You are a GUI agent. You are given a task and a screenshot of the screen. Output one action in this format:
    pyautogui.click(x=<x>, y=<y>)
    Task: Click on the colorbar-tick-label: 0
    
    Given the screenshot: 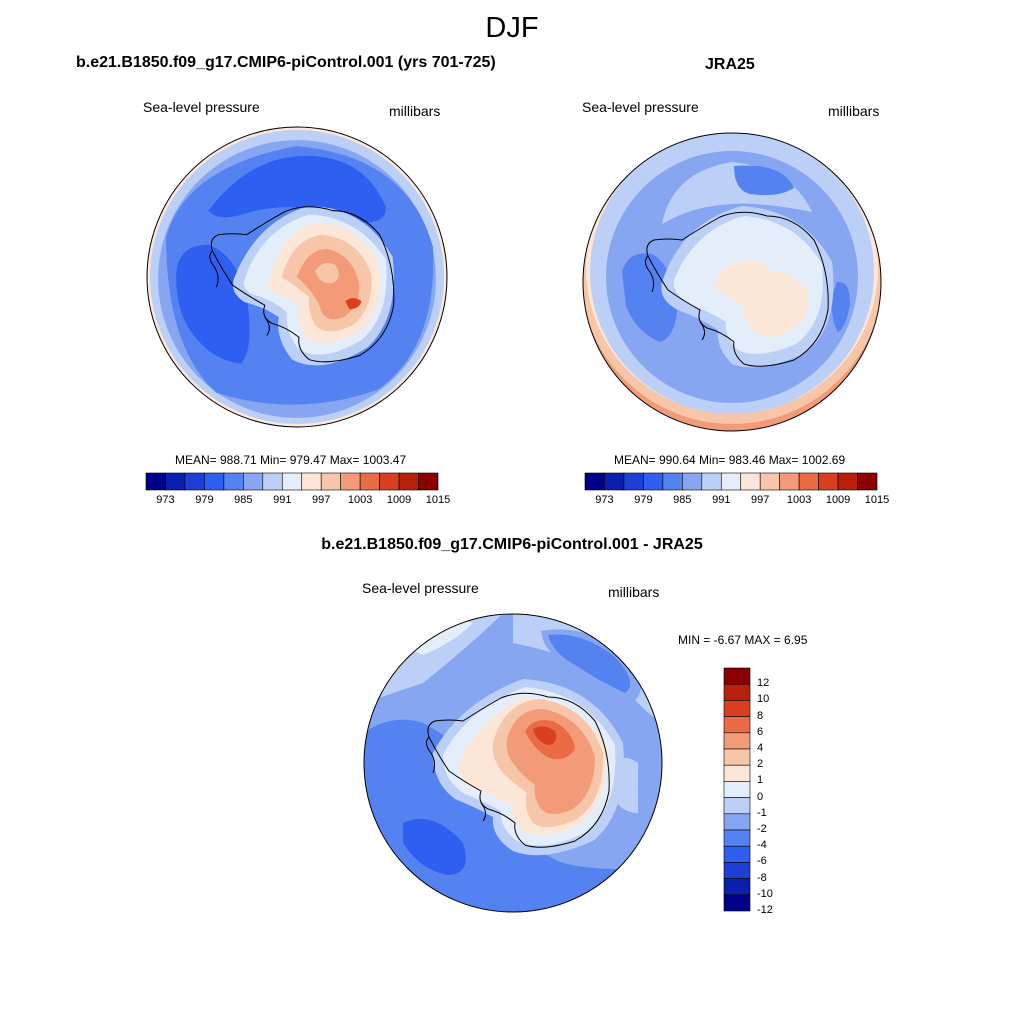 What is the action you would take?
    pyautogui.click(x=760, y=796)
    